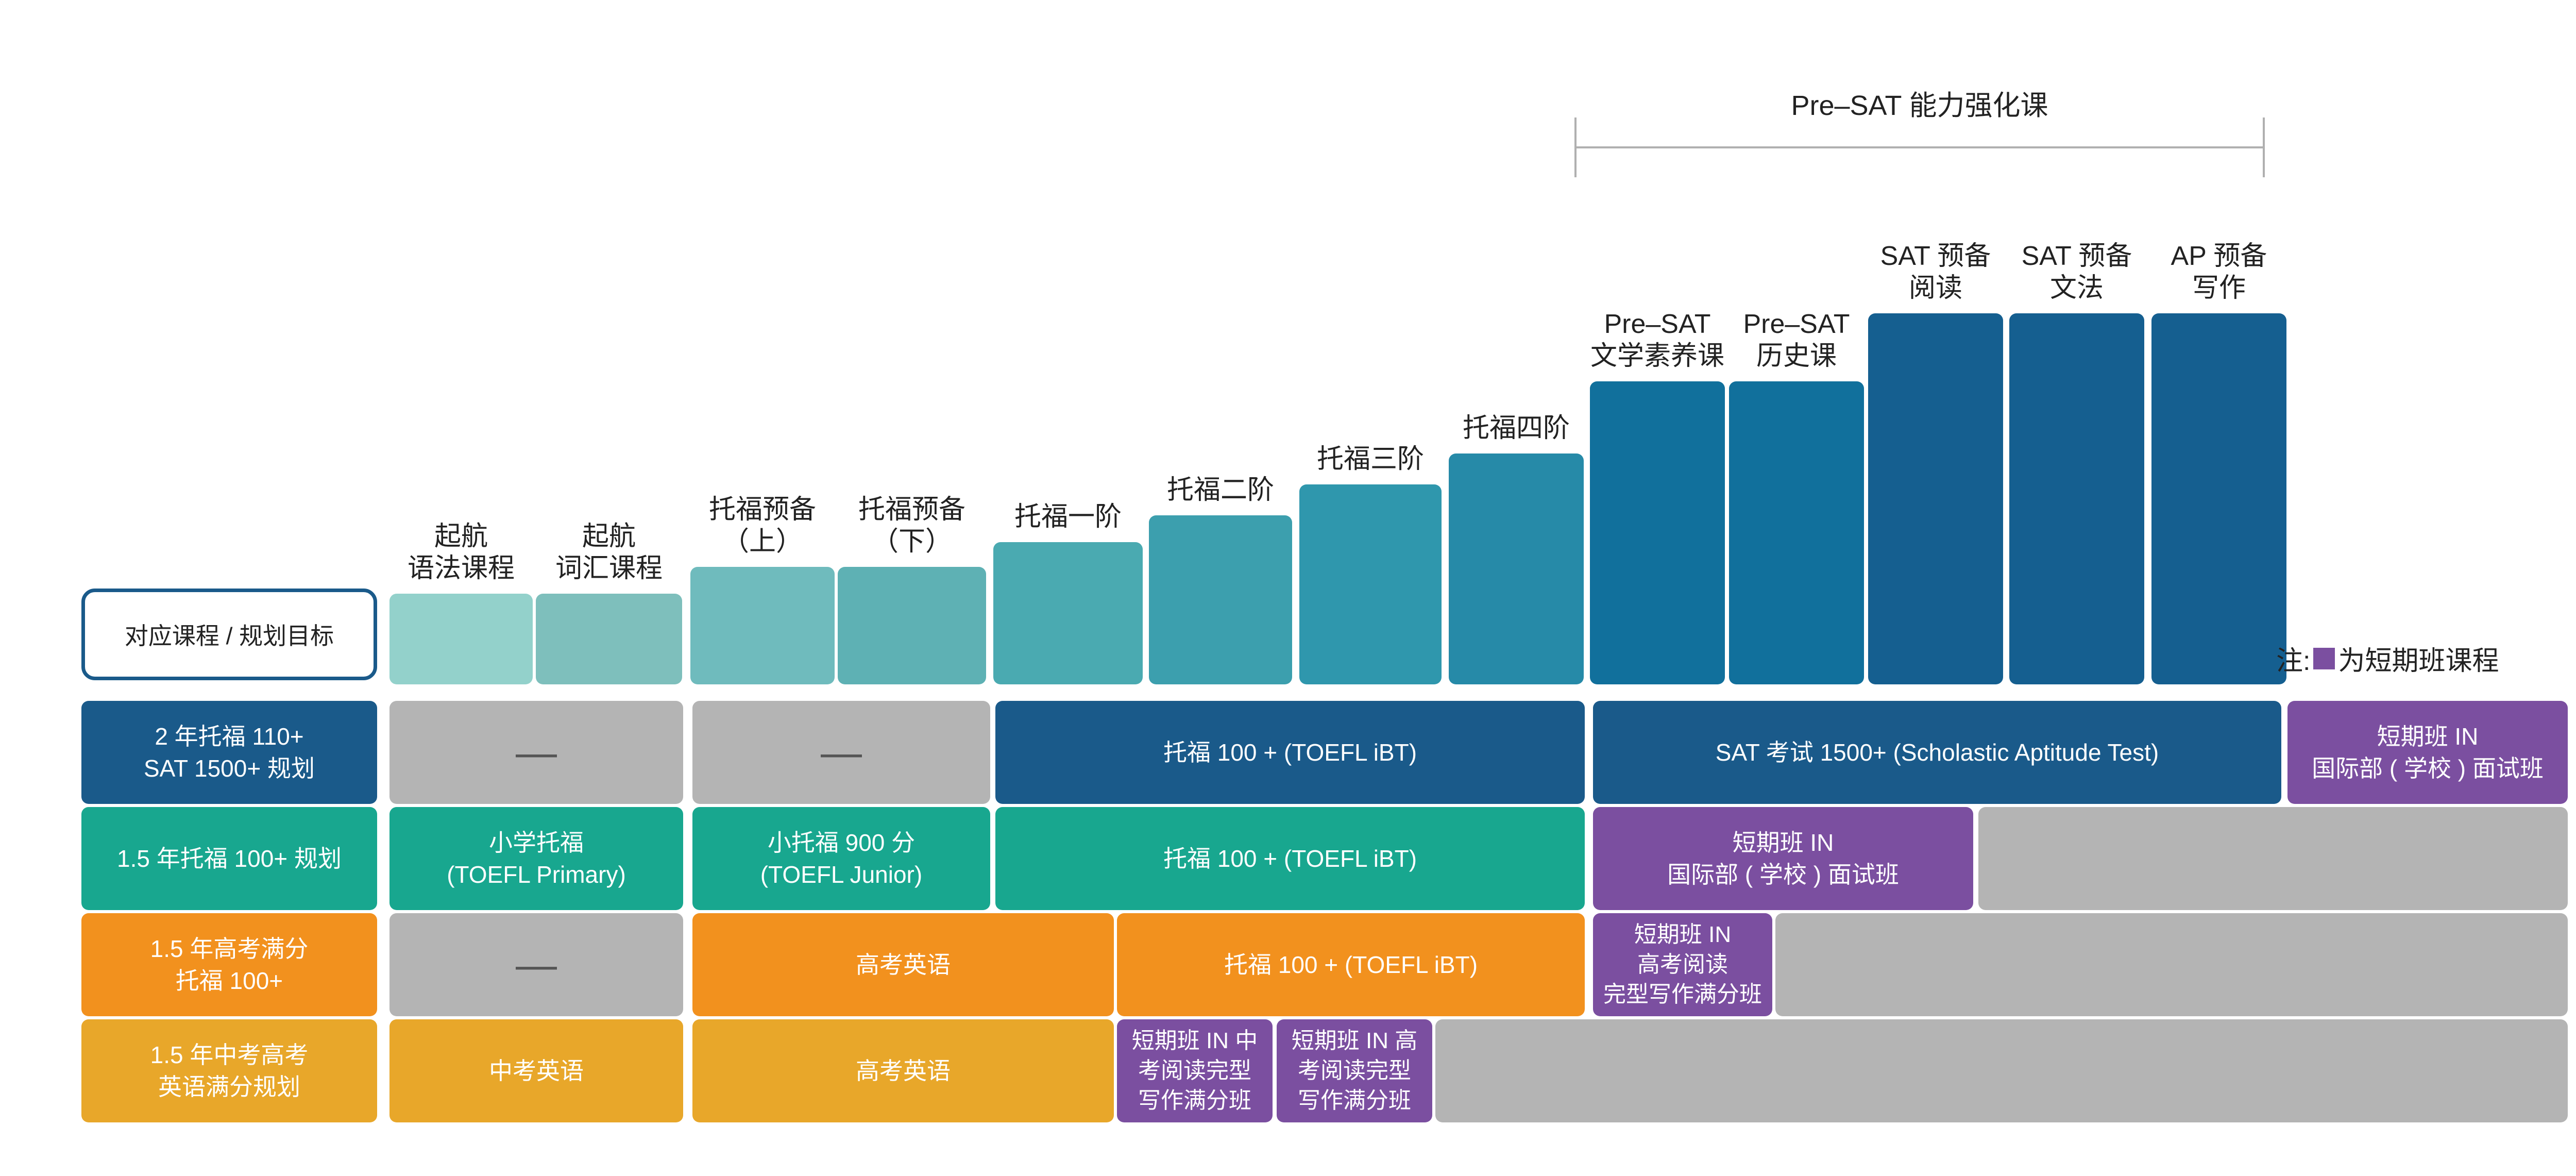  Describe the element at coordinates (2076, 272) in the screenshot. I see `course-label: SAT 预备 文法` at that location.